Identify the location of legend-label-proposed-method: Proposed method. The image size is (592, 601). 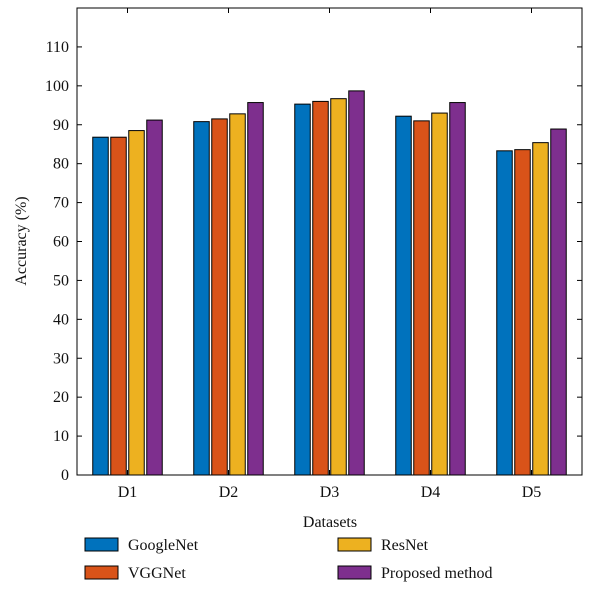
(437, 573).